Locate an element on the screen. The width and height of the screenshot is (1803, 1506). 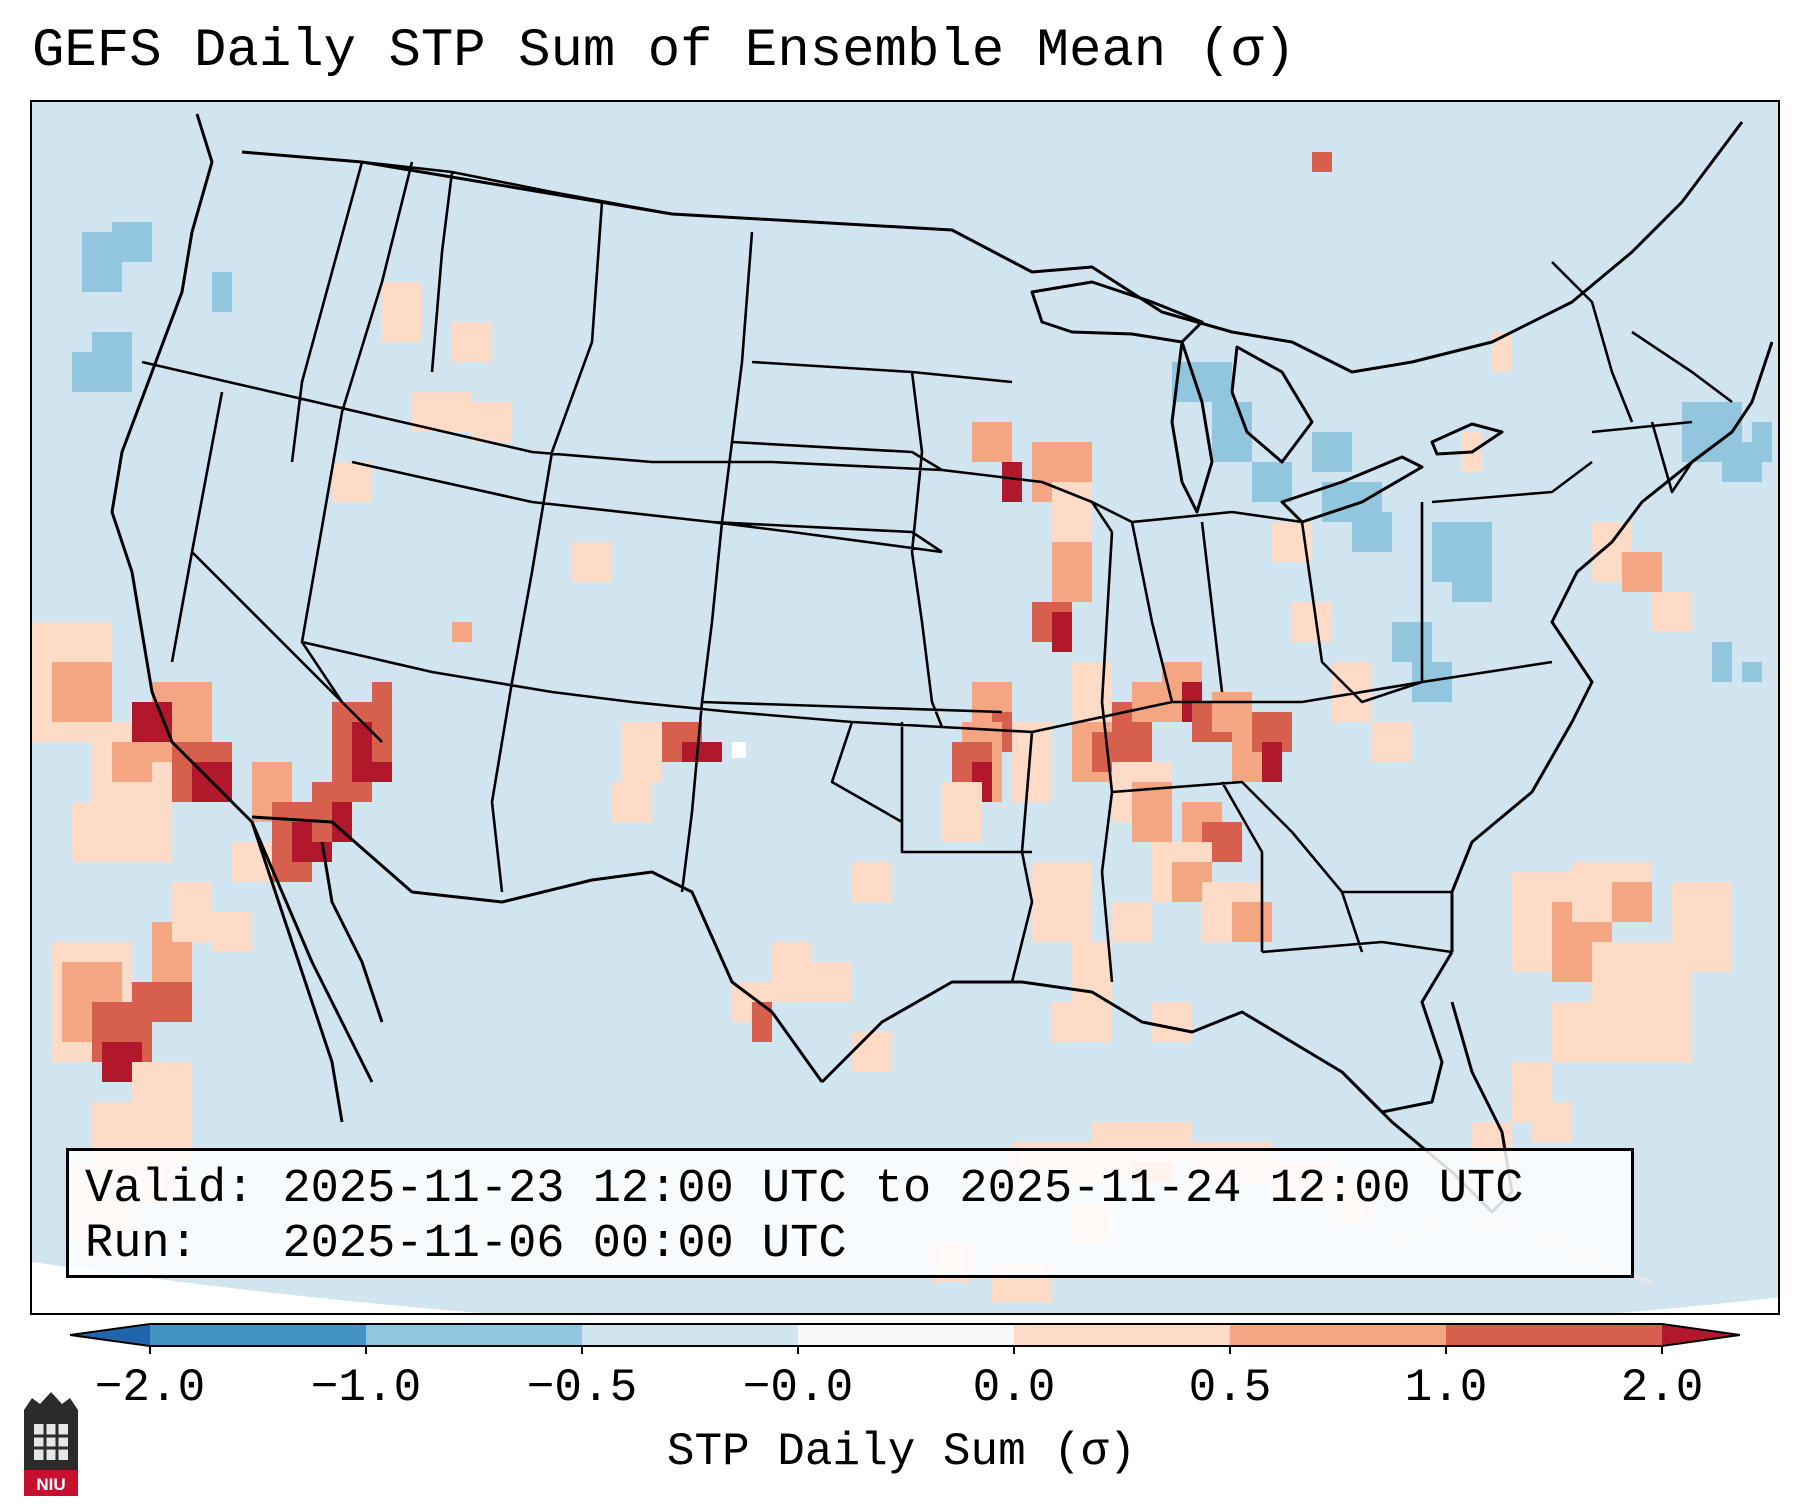
valid-label: Valid: is located at coordinates (170, 1189).